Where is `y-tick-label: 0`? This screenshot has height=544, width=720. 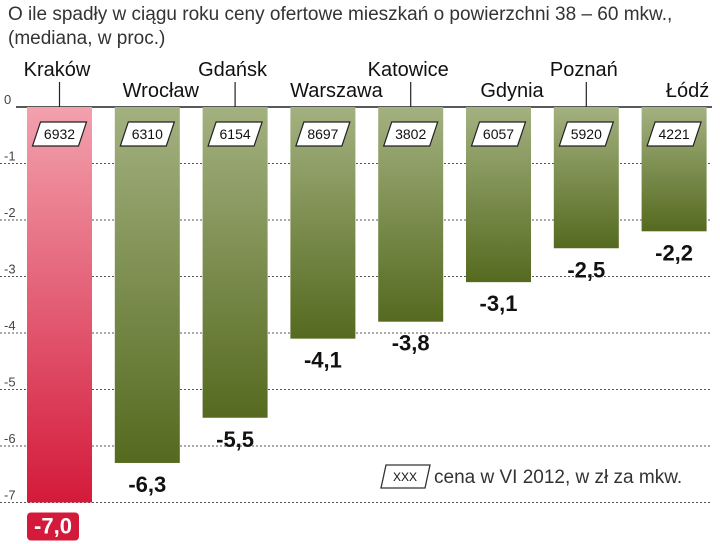 y-tick-label: 0 is located at coordinates (7, 99).